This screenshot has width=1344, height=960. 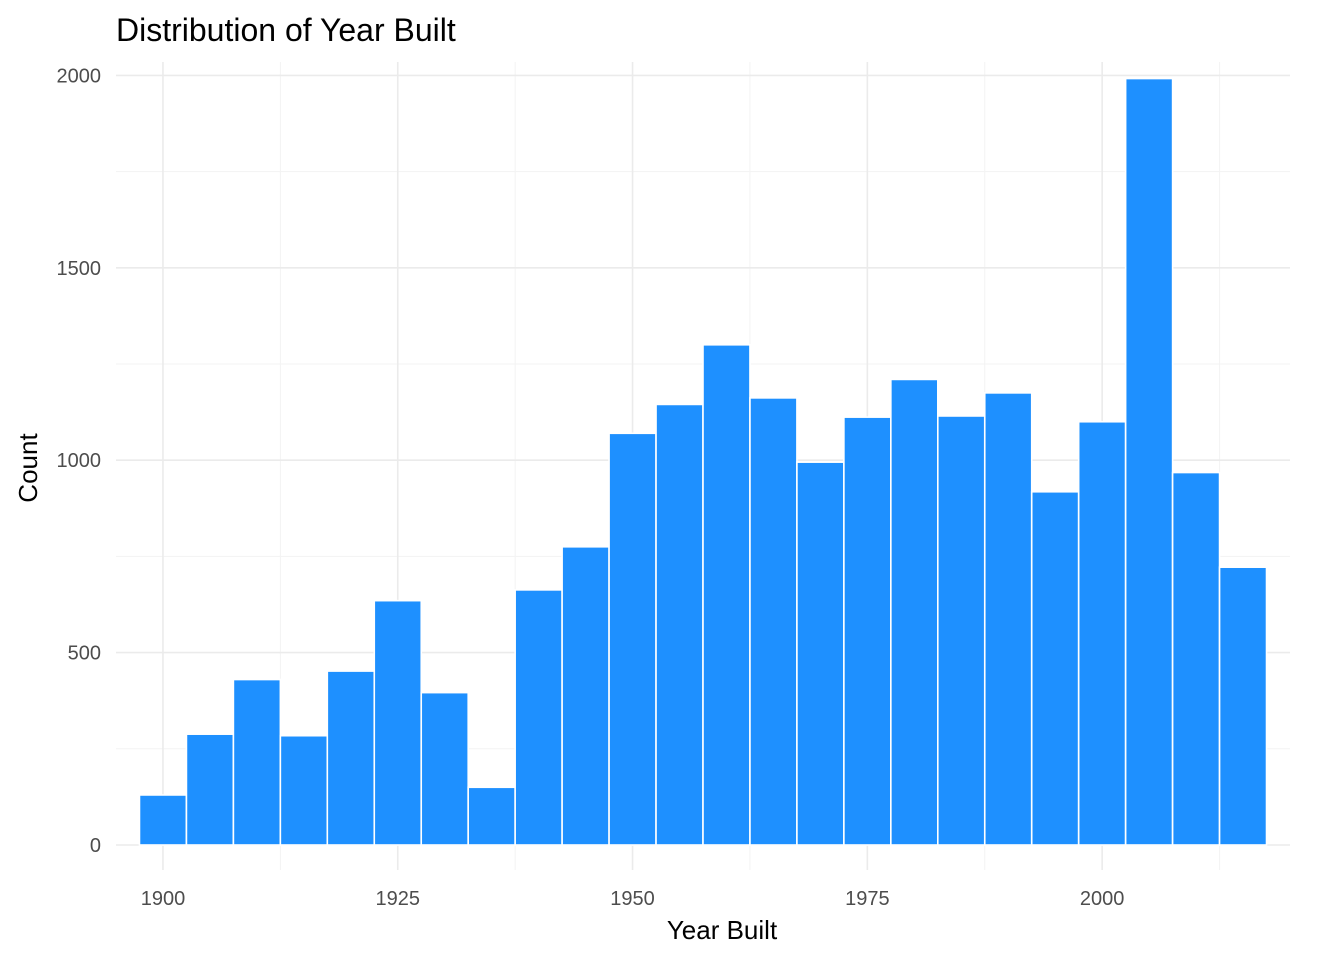 I want to click on x-axis-ticks: 1900 1925 1950 1975 2000, so click(x=633, y=899).